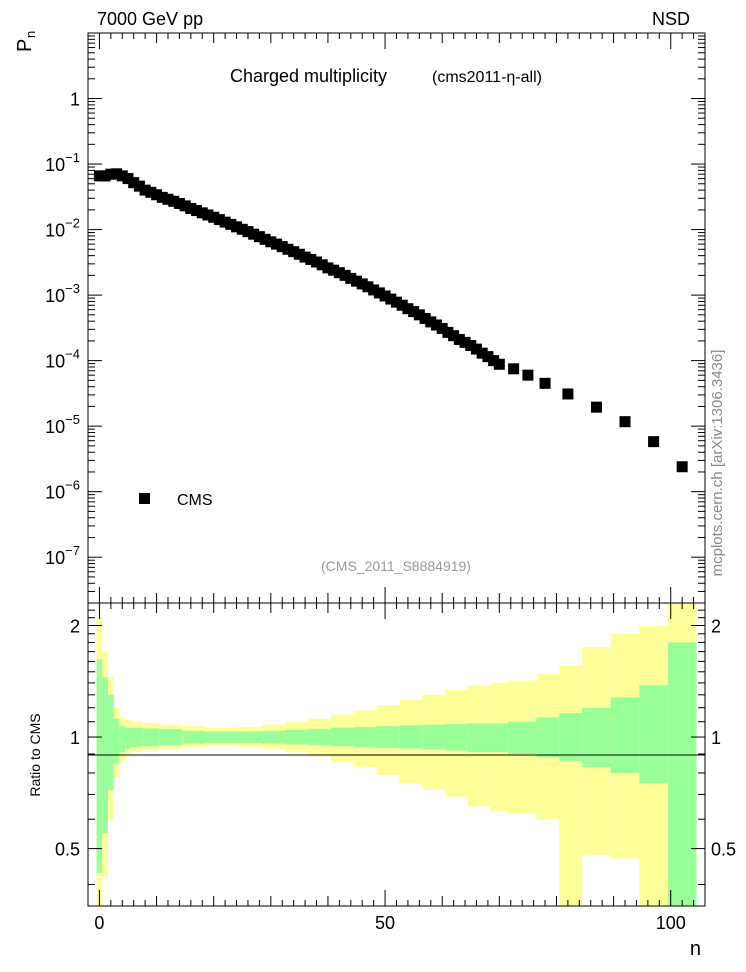 The height and width of the screenshot is (972, 746). Describe the element at coordinates (62, 424) in the screenshot. I see `main-y-tick-label-5: 10⁻⁵` at that location.